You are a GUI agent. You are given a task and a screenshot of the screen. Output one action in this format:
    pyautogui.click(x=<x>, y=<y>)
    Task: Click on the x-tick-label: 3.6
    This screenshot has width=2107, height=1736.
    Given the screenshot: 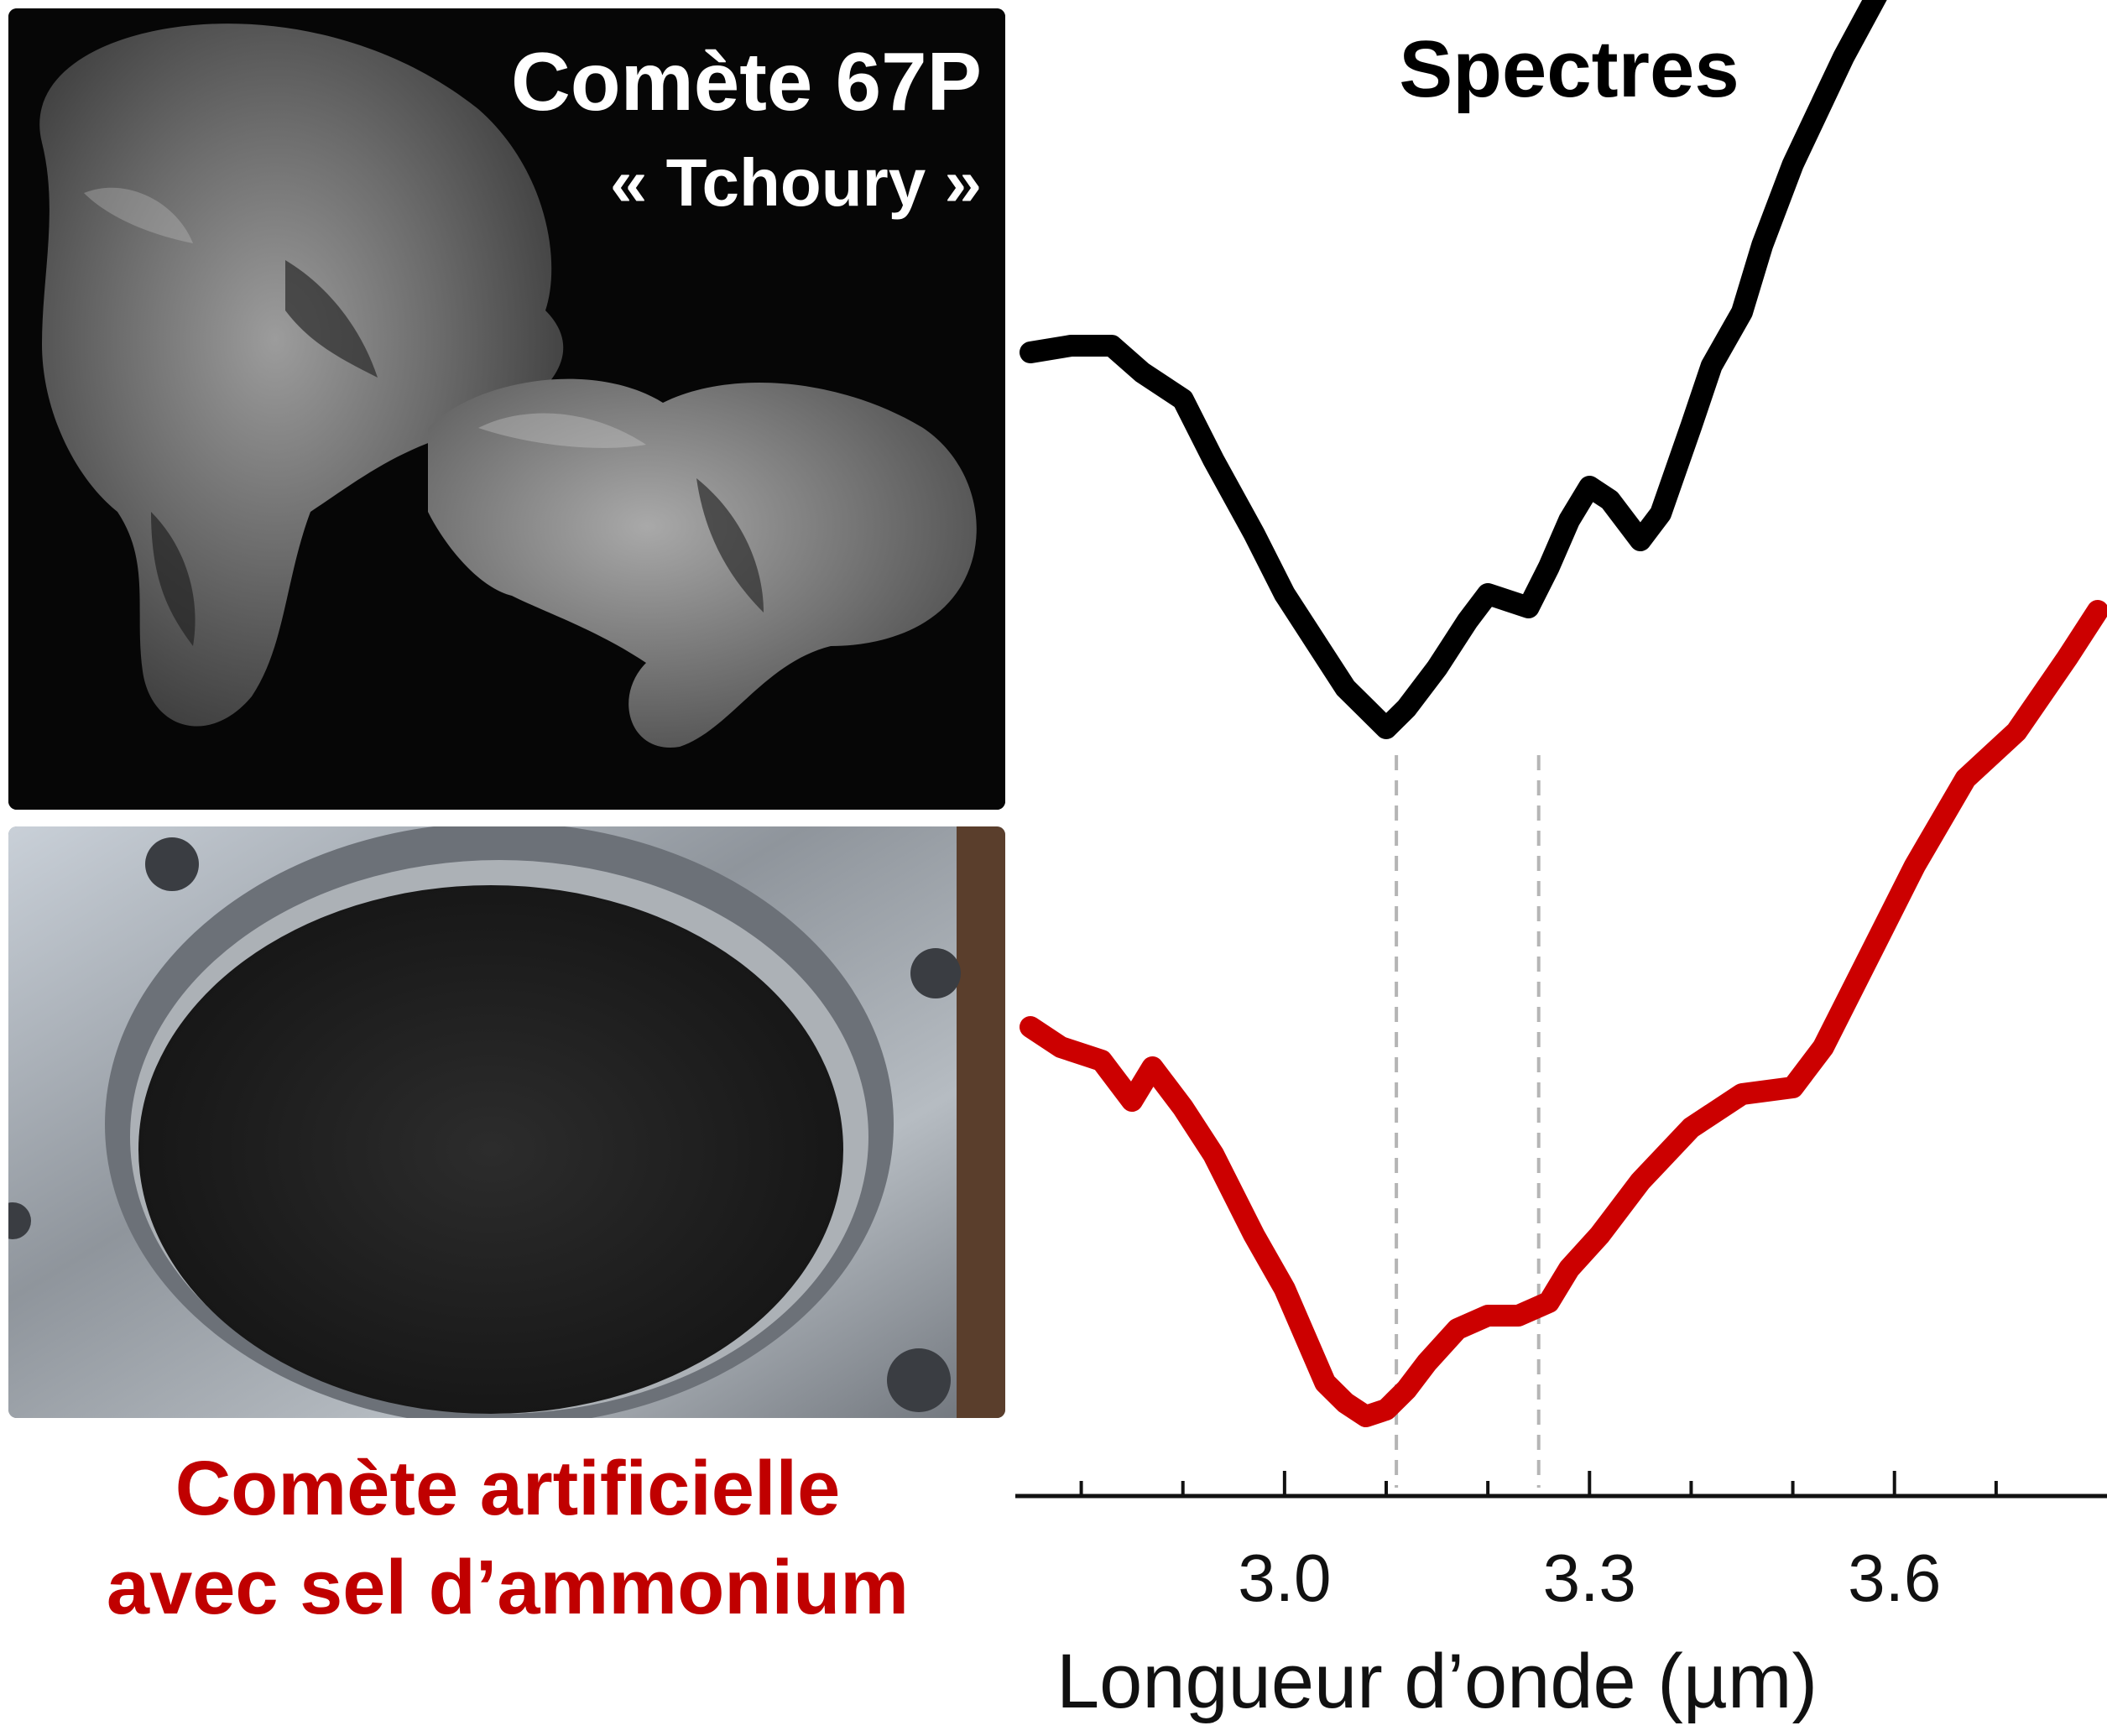 What is the action you would take?
    pyautogui.click(x=1894, y=1578)
    